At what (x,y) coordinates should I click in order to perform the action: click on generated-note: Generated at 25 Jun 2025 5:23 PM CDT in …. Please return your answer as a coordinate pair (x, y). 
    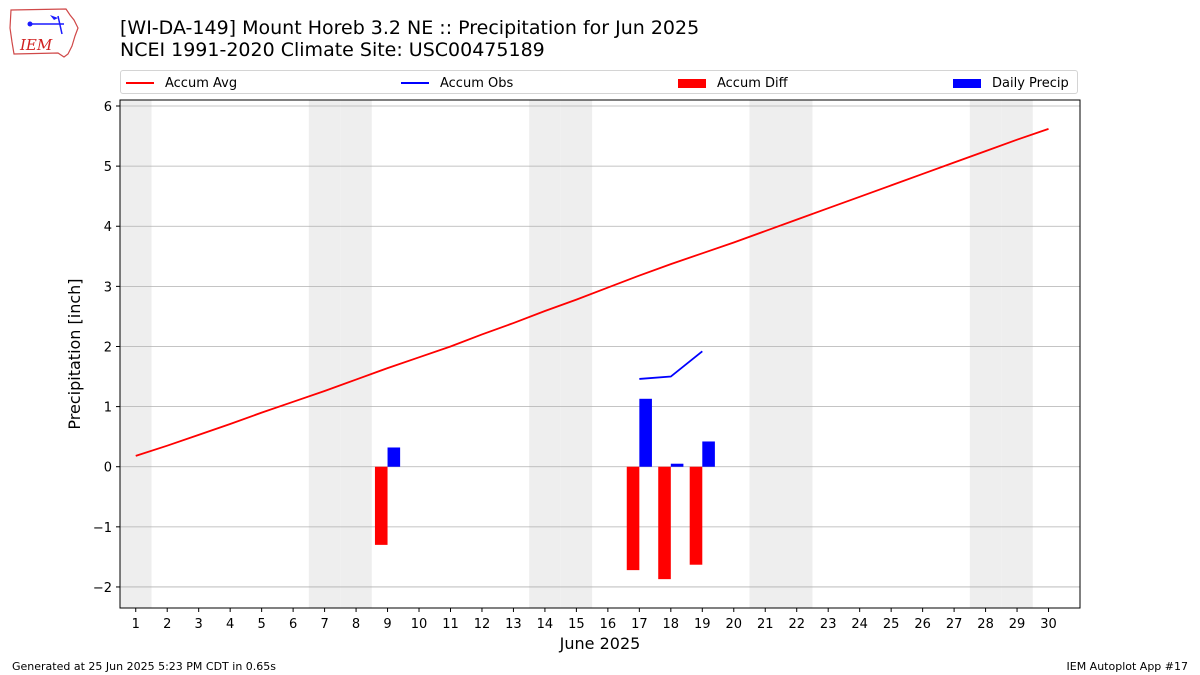
    Looking at the image, I should click on (144, 666).